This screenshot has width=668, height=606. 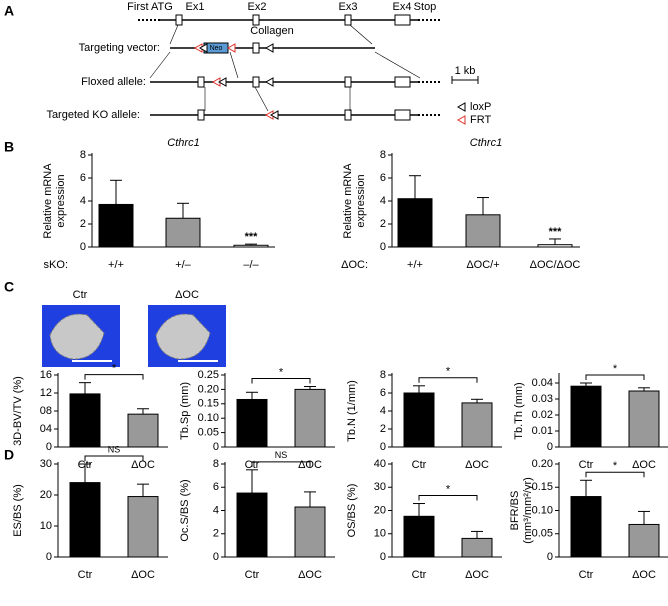 What do you see at coordinates (383, 224) in the screenshot?
I see `y-tick-label: 2` at bounding box center [383, 224].